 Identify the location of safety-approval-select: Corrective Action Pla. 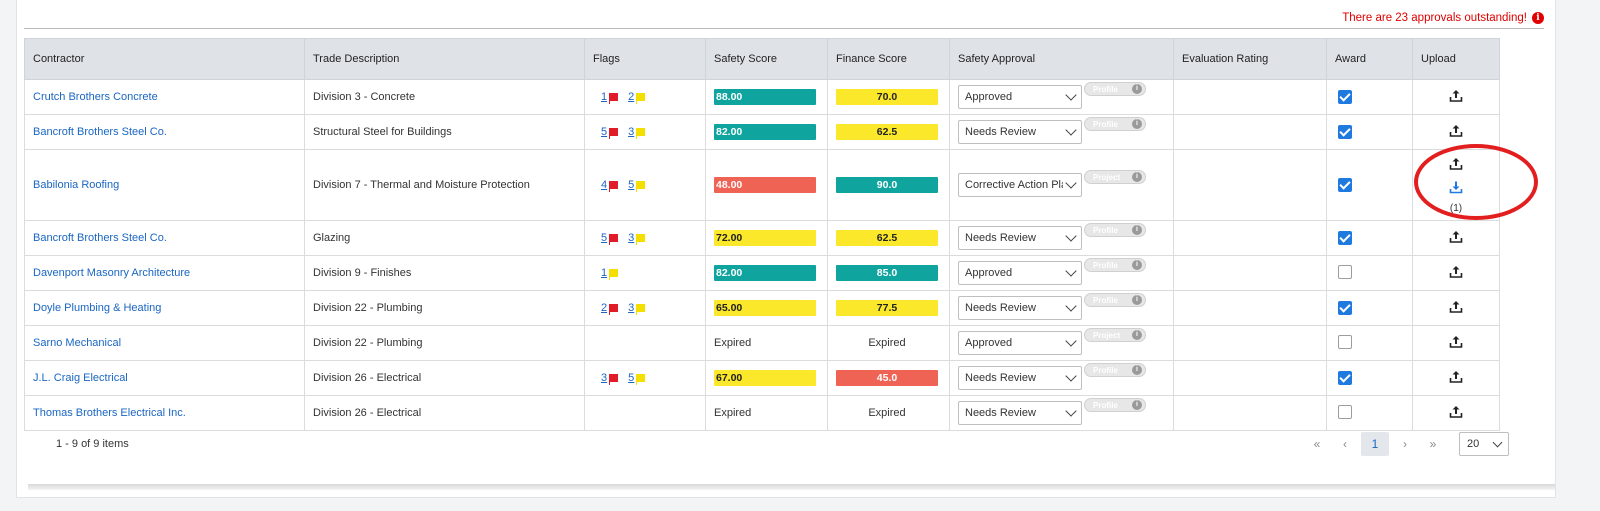
(1020, 185).